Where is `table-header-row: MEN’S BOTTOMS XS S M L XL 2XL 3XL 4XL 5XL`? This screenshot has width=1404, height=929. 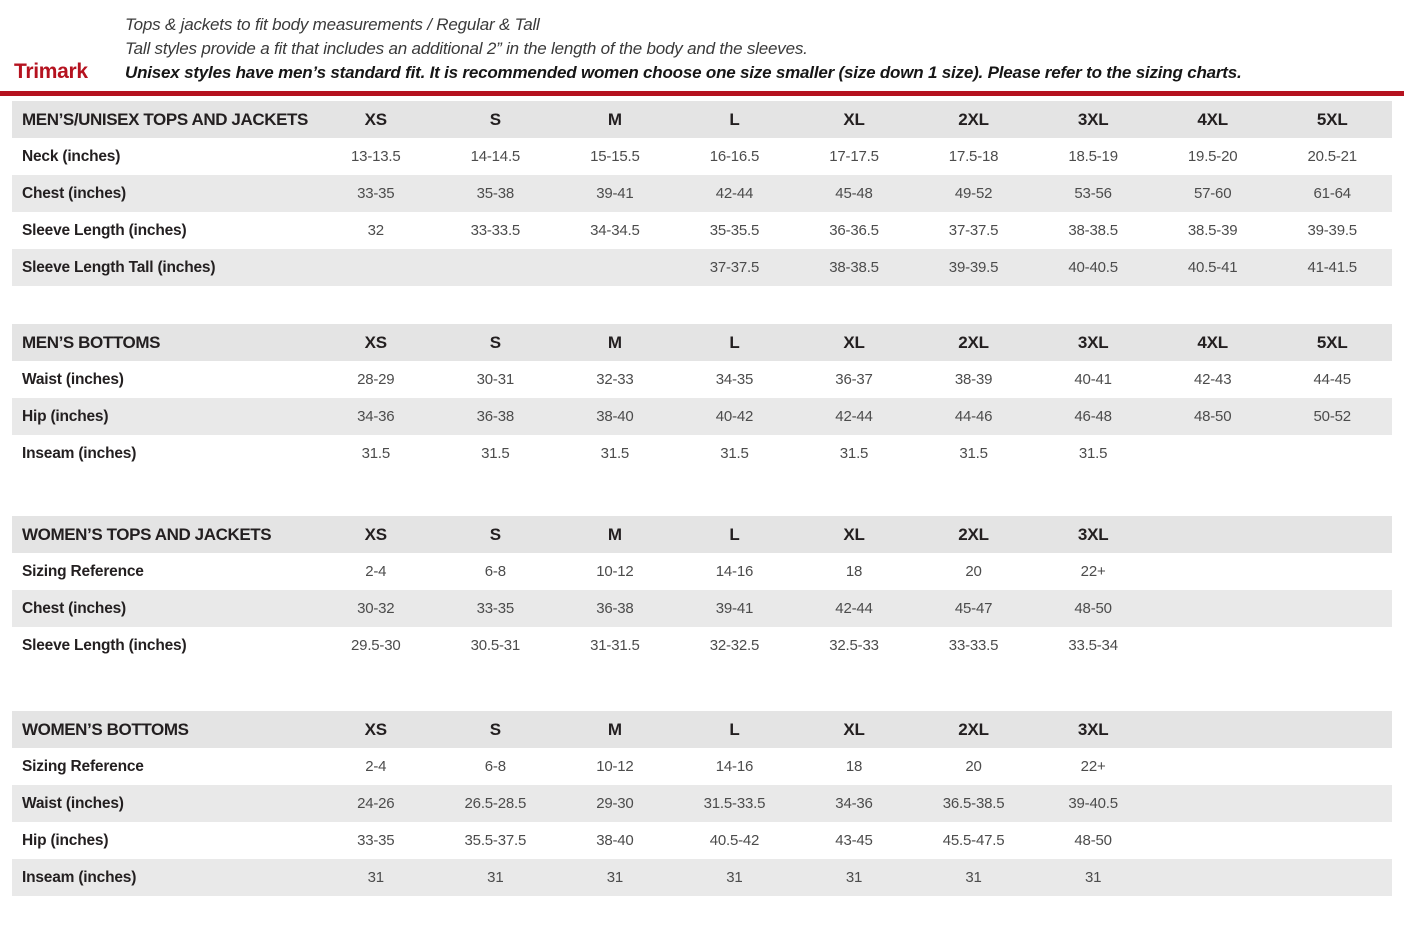 table-header-row: MEN’S BOTTOMS XS S M L XL 2XL 3XL 4XL 5XL is located at coordinates (702, 342).